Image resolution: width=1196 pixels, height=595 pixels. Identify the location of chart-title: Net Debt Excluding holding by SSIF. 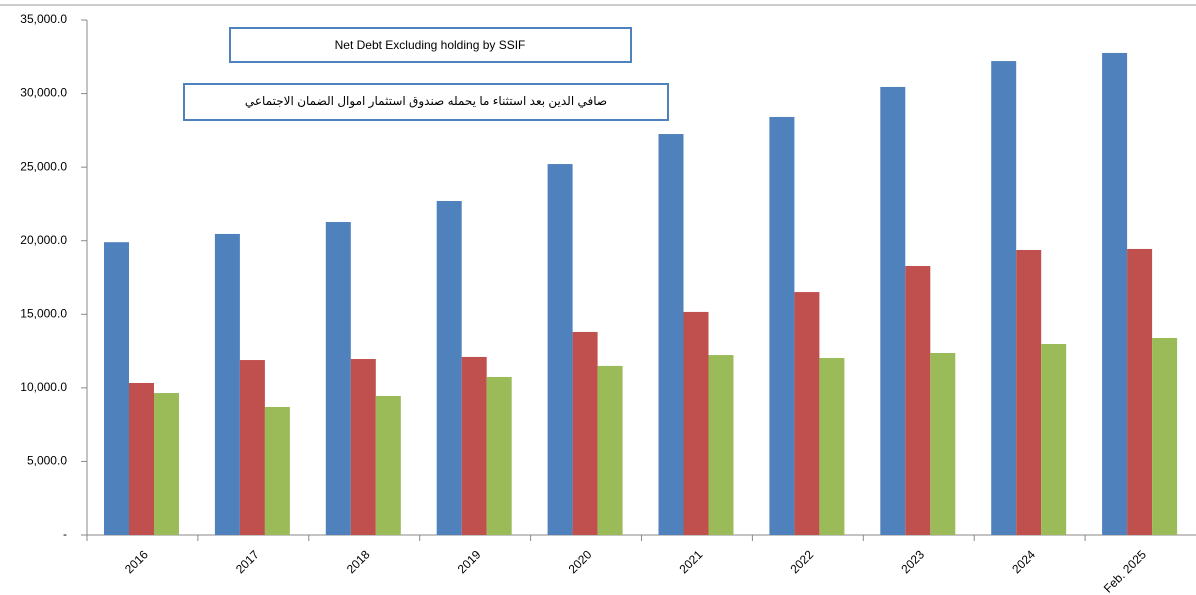
(430, 45).